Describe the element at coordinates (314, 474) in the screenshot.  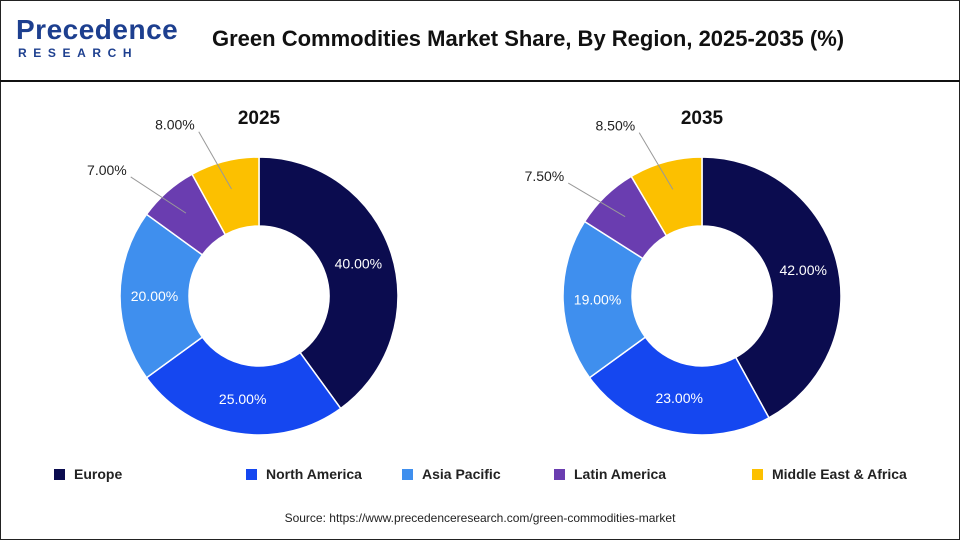
I see `legend-label: North America` at that location.